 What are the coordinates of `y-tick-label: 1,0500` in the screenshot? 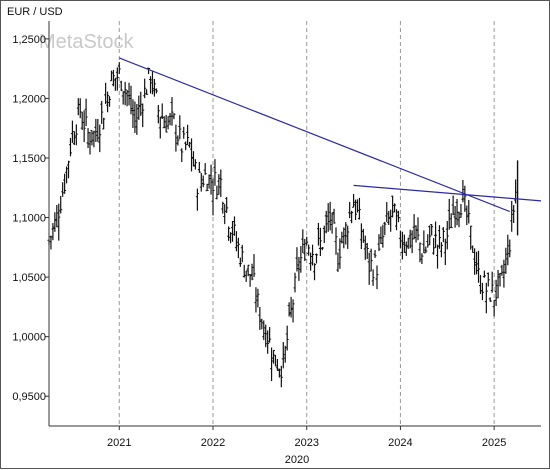 It's located at (29, 278).